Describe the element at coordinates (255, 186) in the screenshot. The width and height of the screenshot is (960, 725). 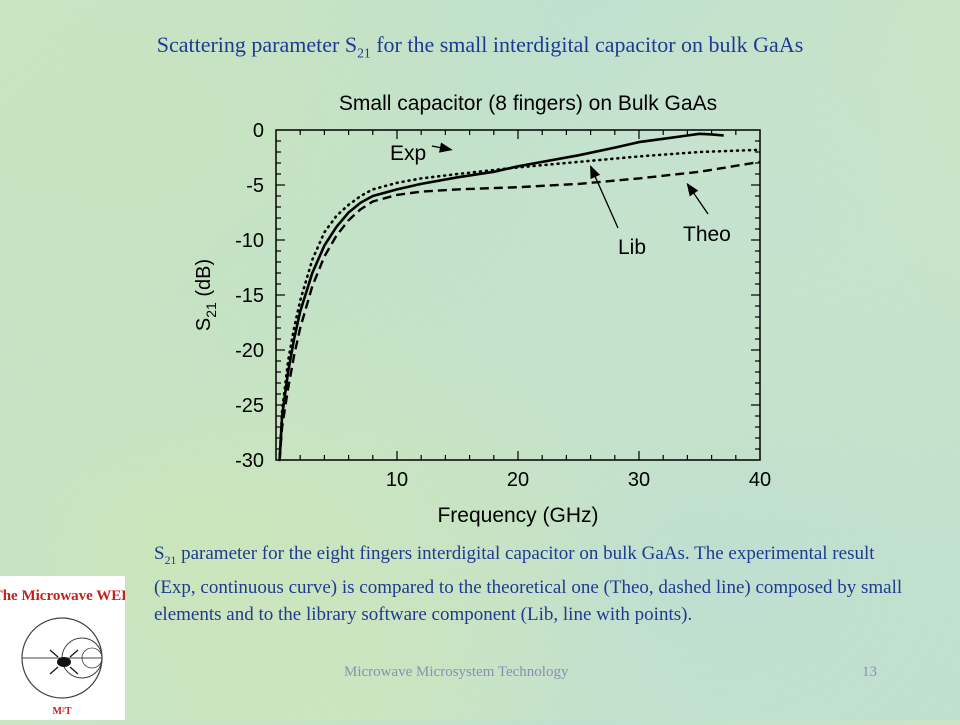
I see `y-tick-label: -5` at that location.